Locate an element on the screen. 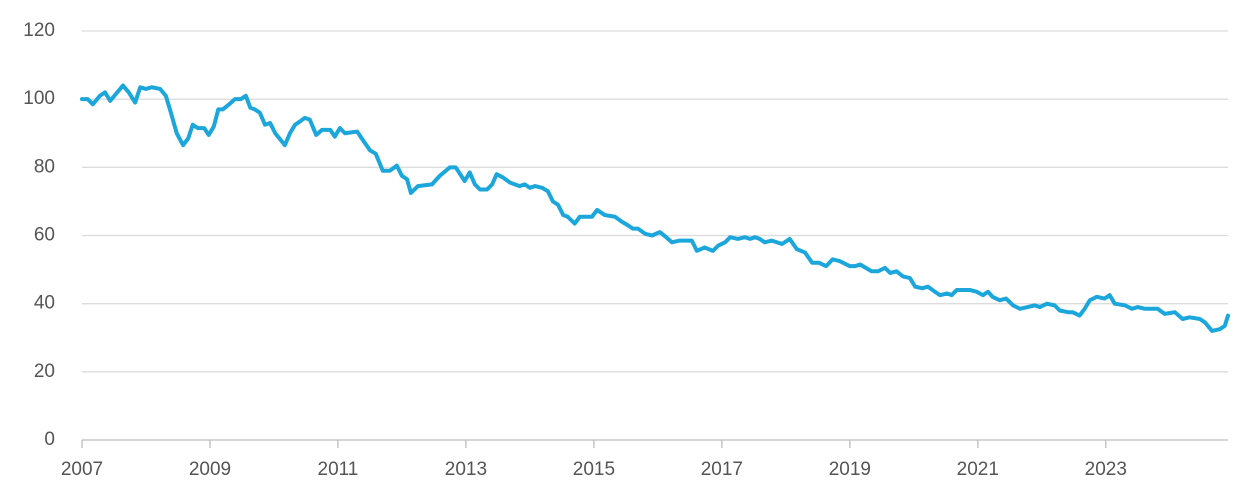 Image resolution: width=1260 pixels, height=504 pixels. x-tick-label: 2017 is located at coordinates (722, 469).